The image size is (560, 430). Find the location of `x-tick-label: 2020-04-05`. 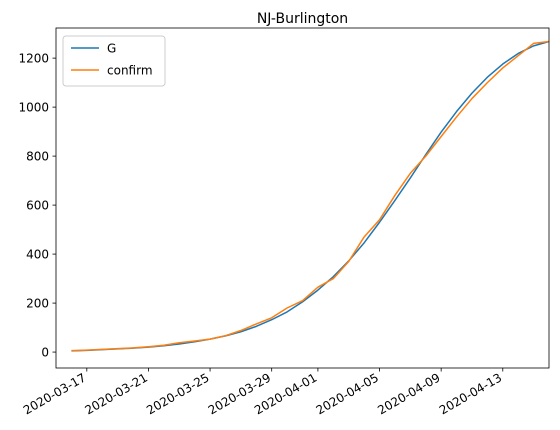

x-tick-label: 2020-04-05 is located at coordinates (347, 393).